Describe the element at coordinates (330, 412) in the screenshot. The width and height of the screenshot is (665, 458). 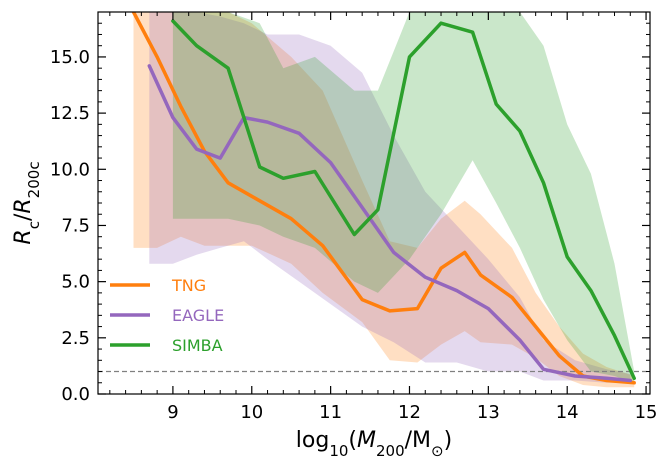
I see `x-tick-label: 11` at that location.